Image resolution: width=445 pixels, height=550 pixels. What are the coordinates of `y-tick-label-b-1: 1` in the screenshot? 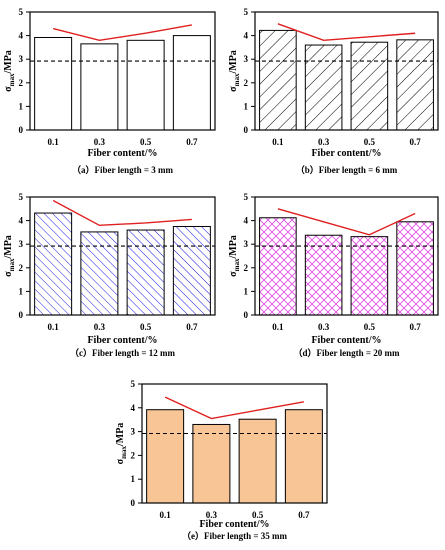 It's located at (246, 106).